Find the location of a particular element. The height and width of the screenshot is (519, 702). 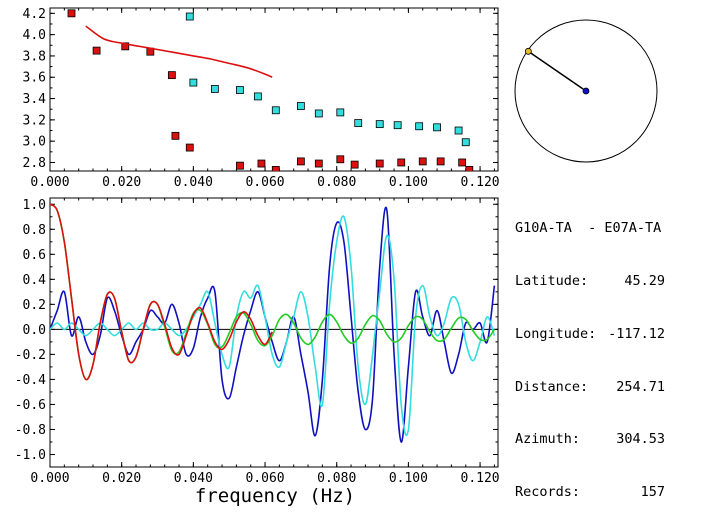

info-label: Distance: is located at coordinates (552, 386).